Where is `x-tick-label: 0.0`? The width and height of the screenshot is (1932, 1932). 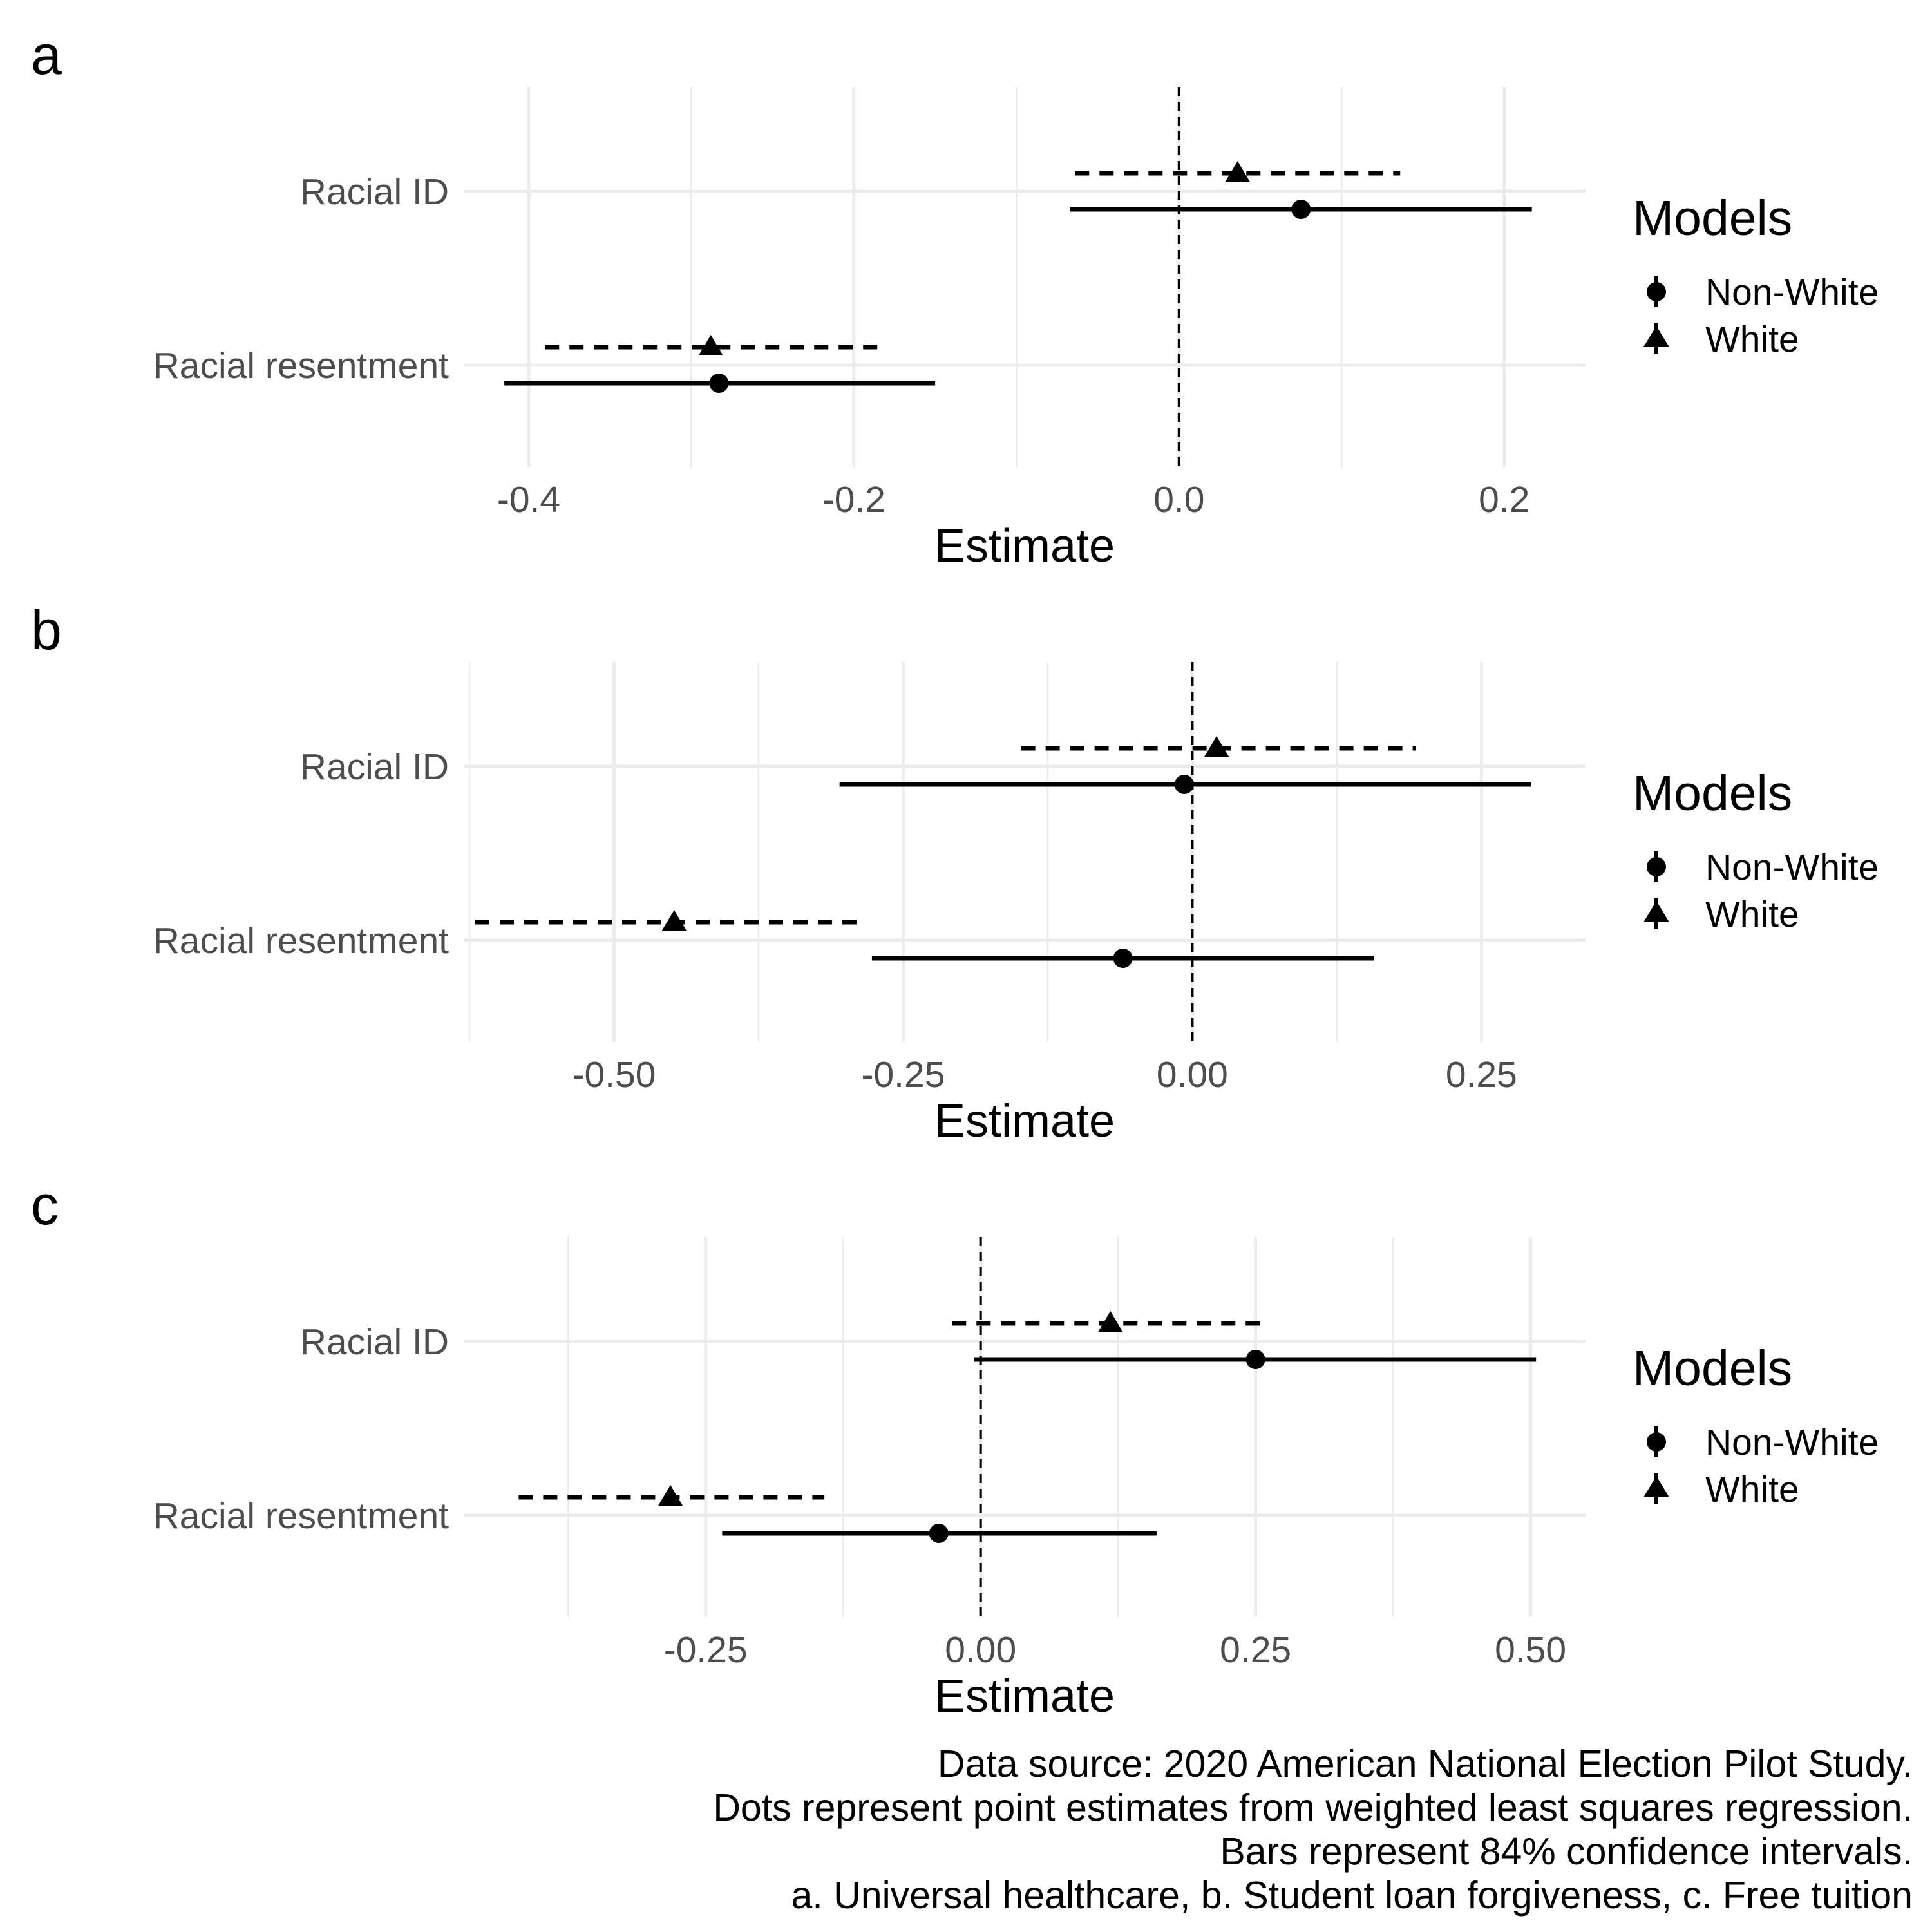 x-tick-label: 0.0 is located at coordinates (1178, 499).